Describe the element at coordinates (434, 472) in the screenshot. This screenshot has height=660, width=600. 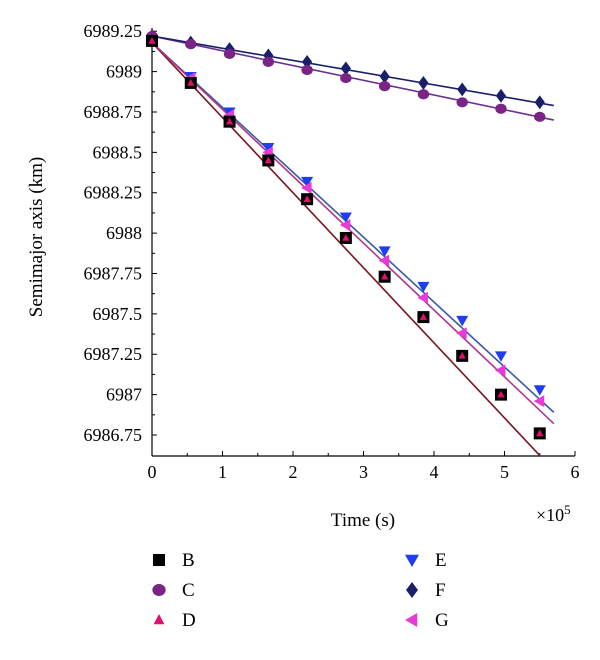
I see `x-tick-label: 4` at that location.